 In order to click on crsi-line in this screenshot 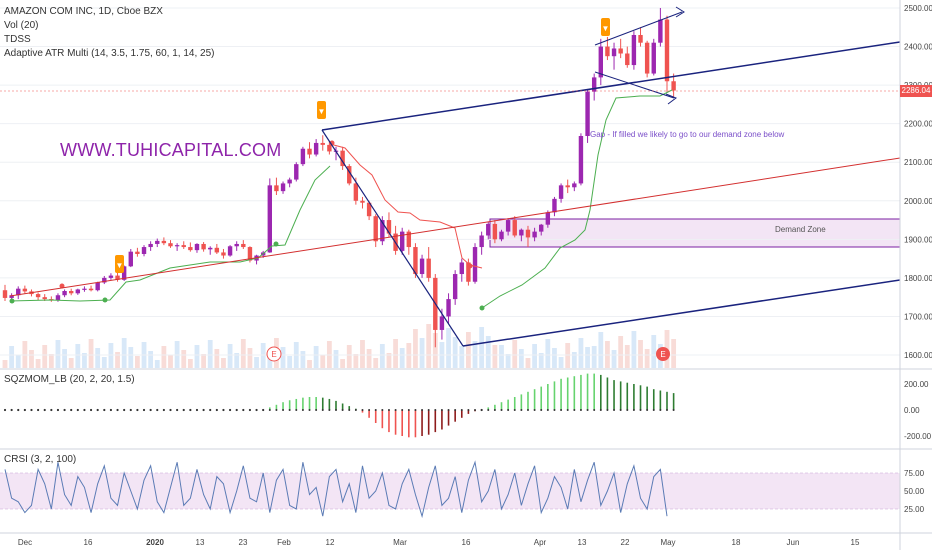, I will do `click(336, 489)`.